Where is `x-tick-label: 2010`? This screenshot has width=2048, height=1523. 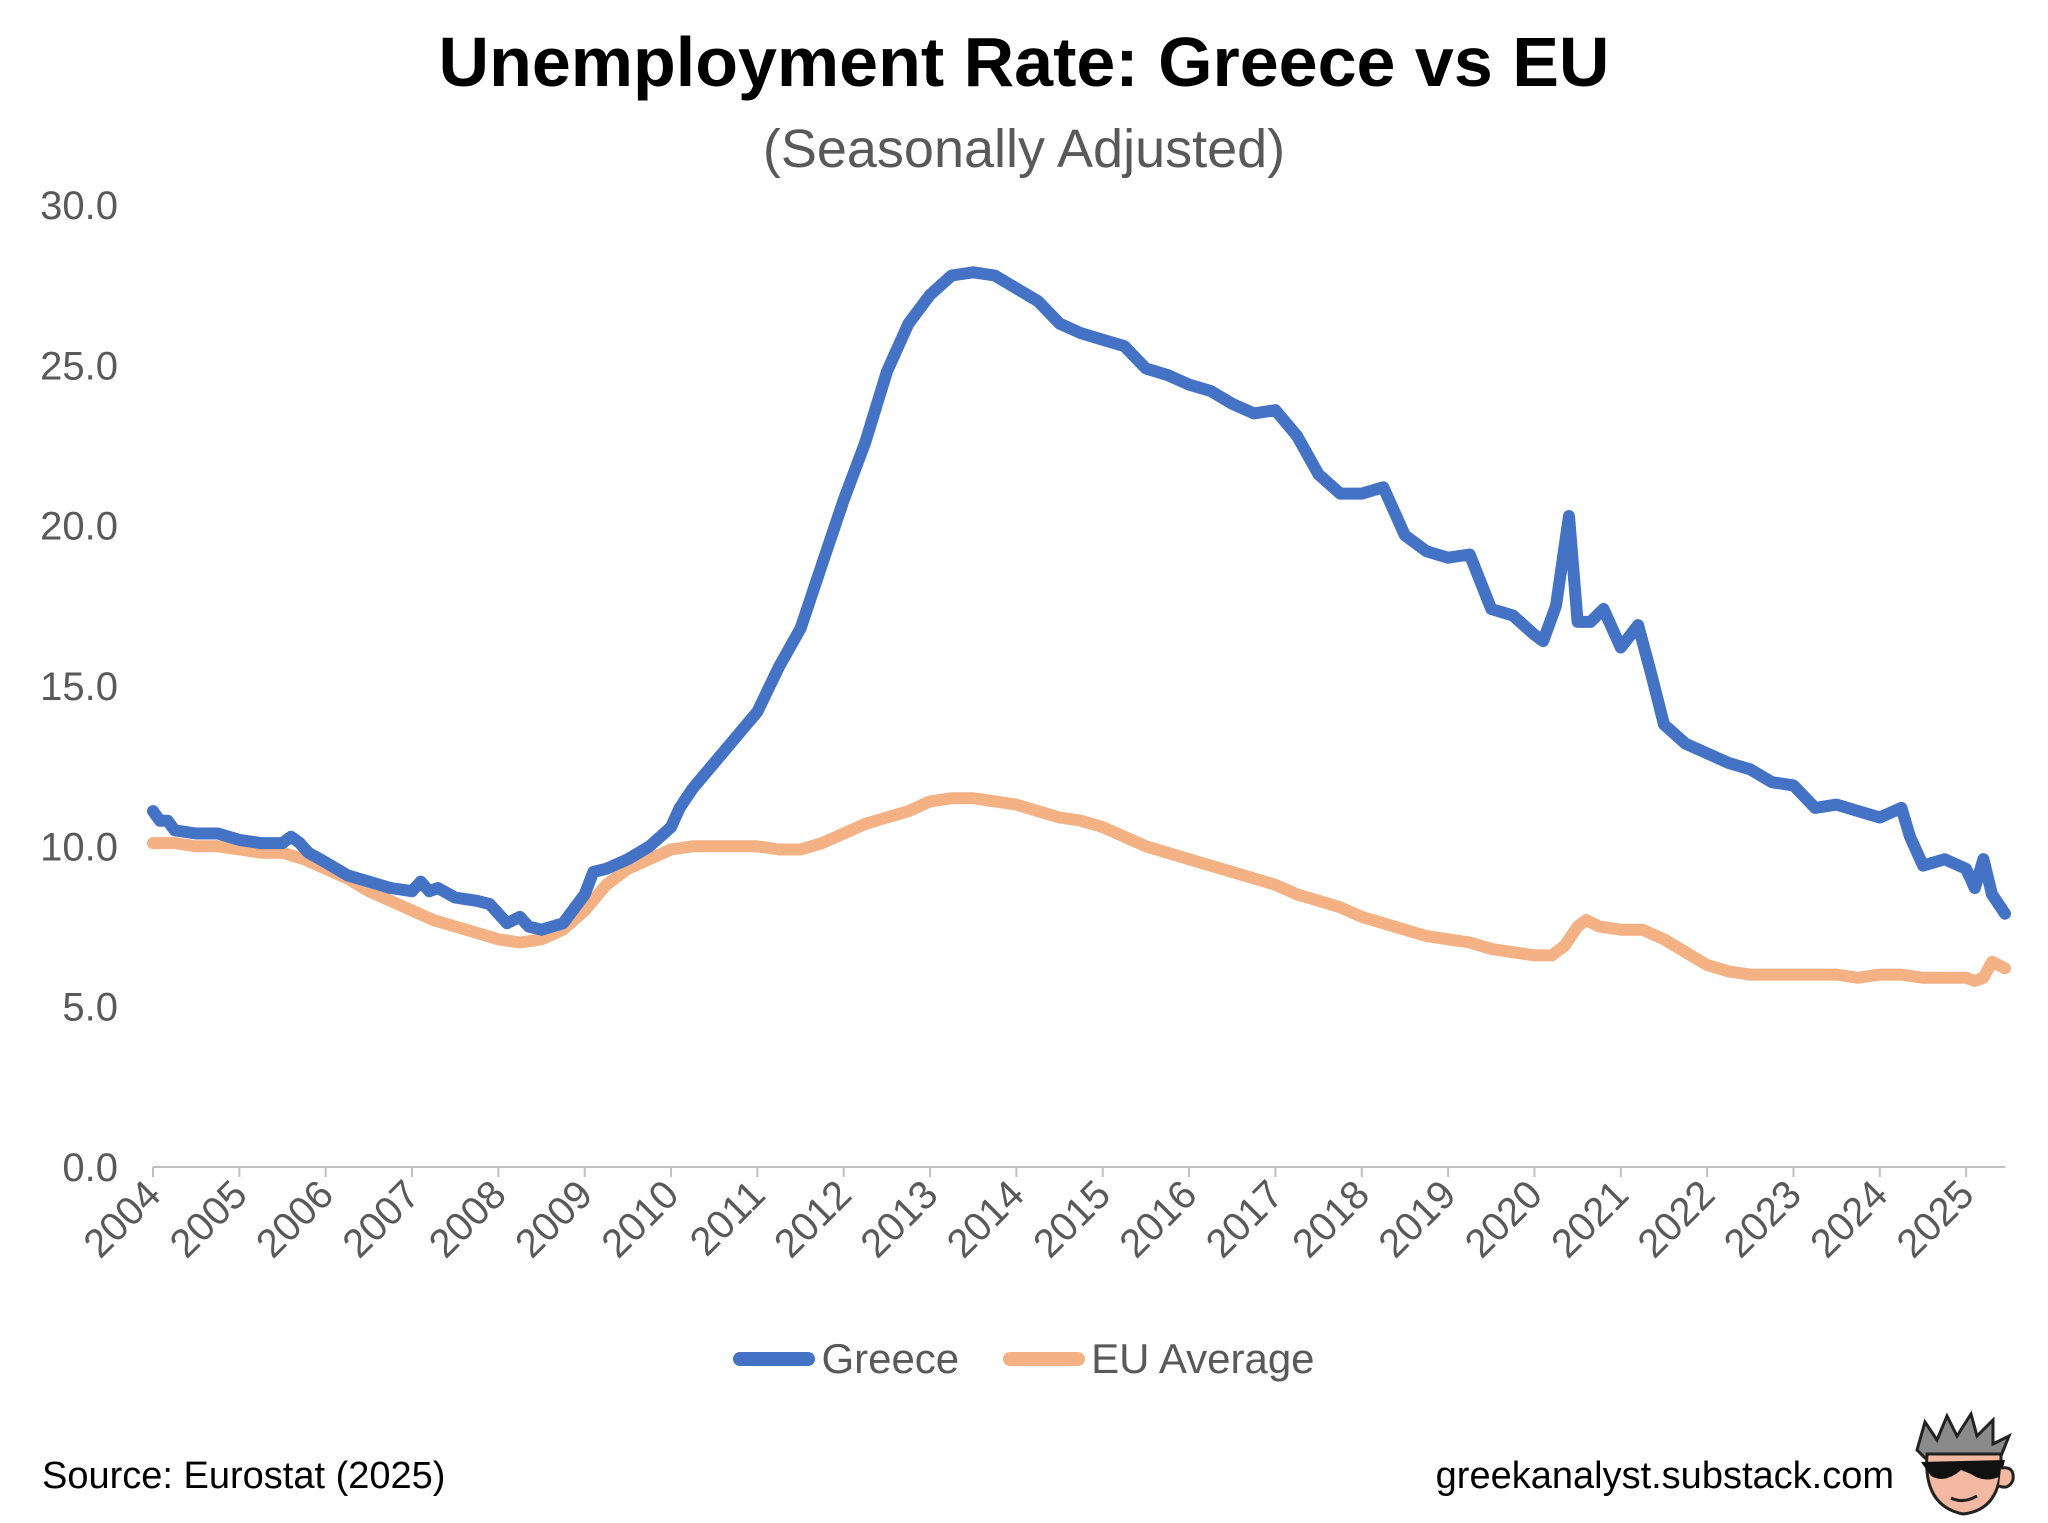
x-tick-label: 2010 is located at coordinates (640, 1219).